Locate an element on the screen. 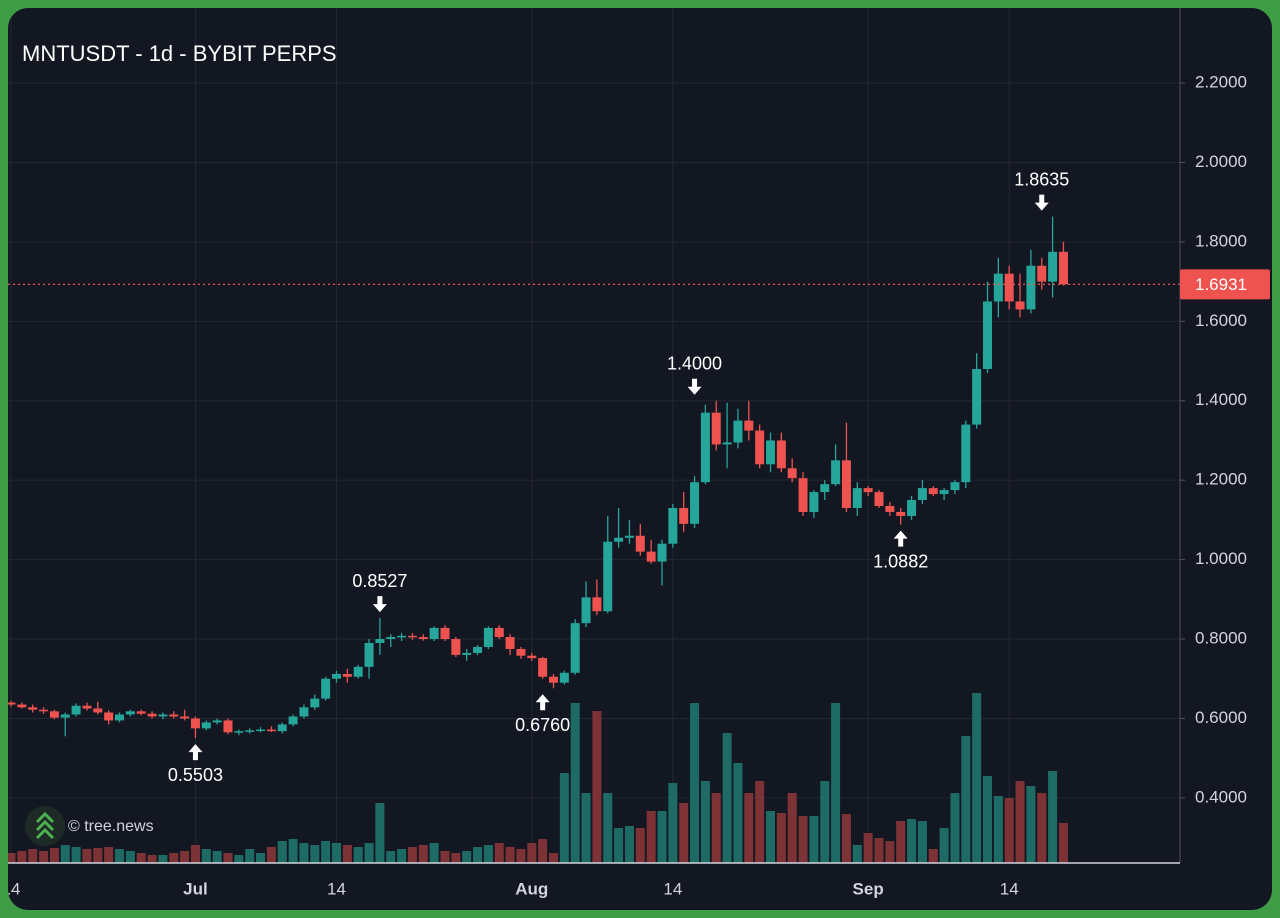 The height and width of the screenshot is (918, 1280). x-tick-label: Aug is located at coordinates (531, 888).